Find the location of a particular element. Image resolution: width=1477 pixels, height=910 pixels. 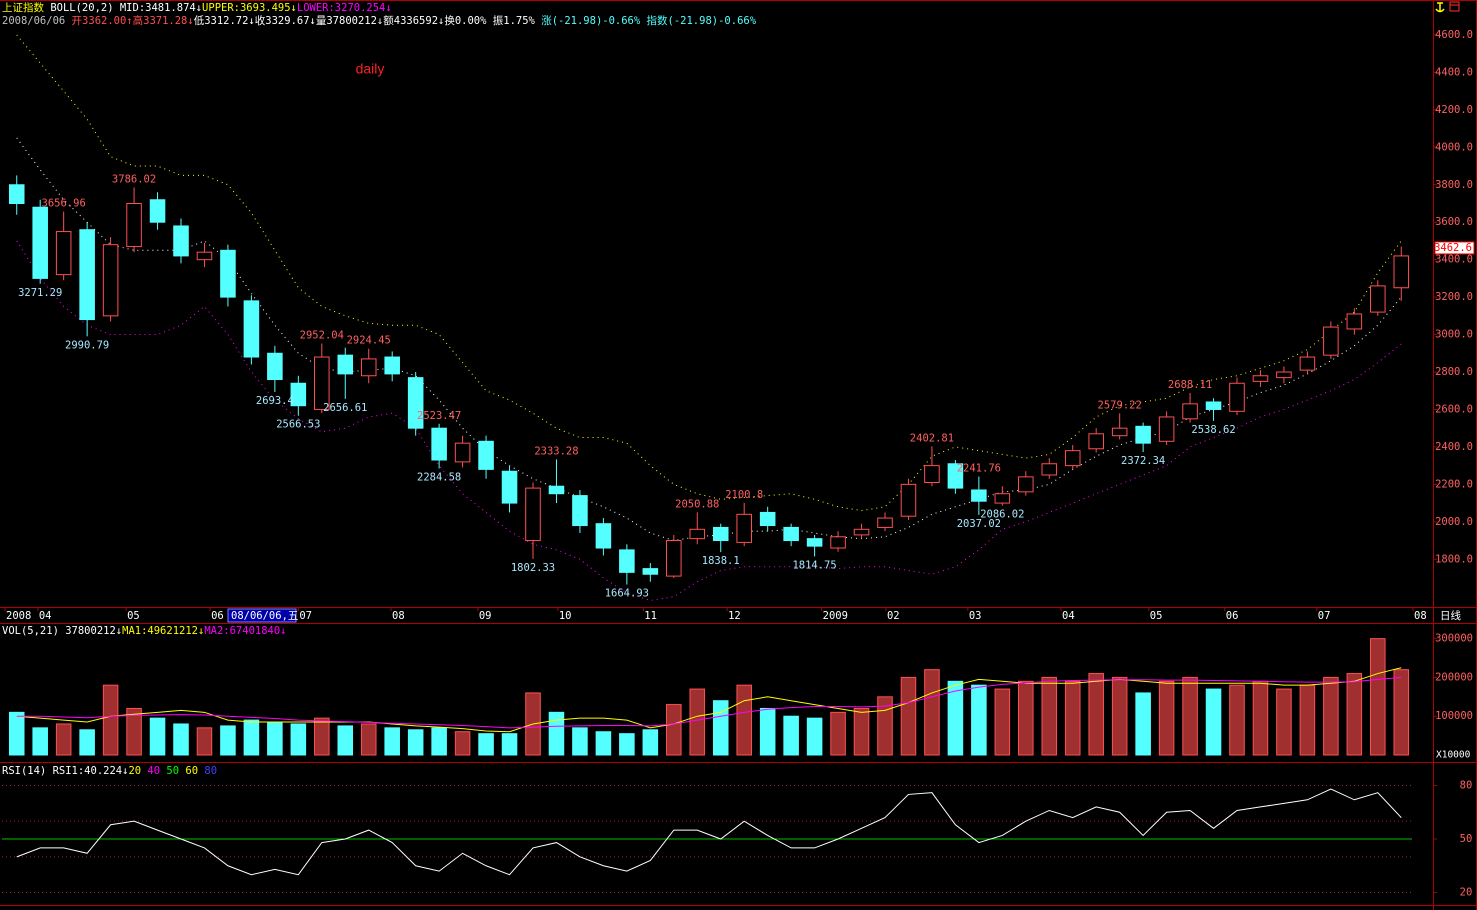

high-label: 2924.45 is located at coordinates (369, 341).